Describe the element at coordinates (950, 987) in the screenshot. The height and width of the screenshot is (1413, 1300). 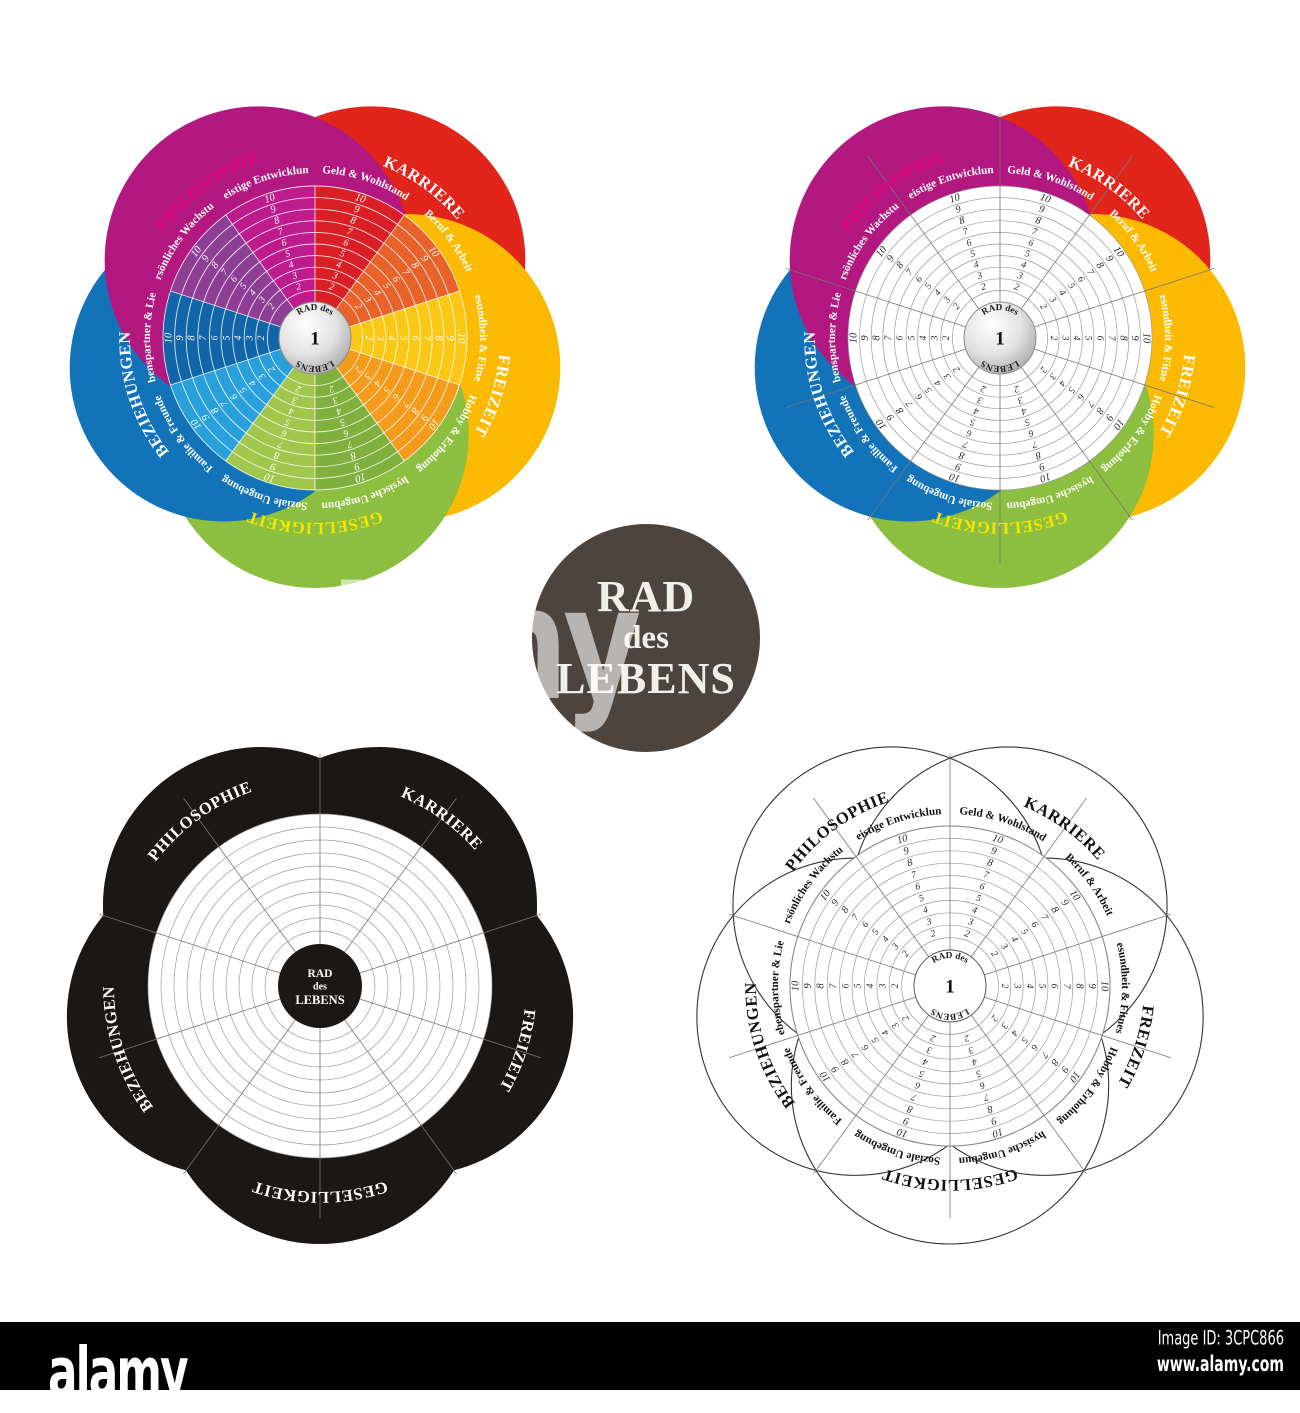
I see `hub-number: 1` at that location.